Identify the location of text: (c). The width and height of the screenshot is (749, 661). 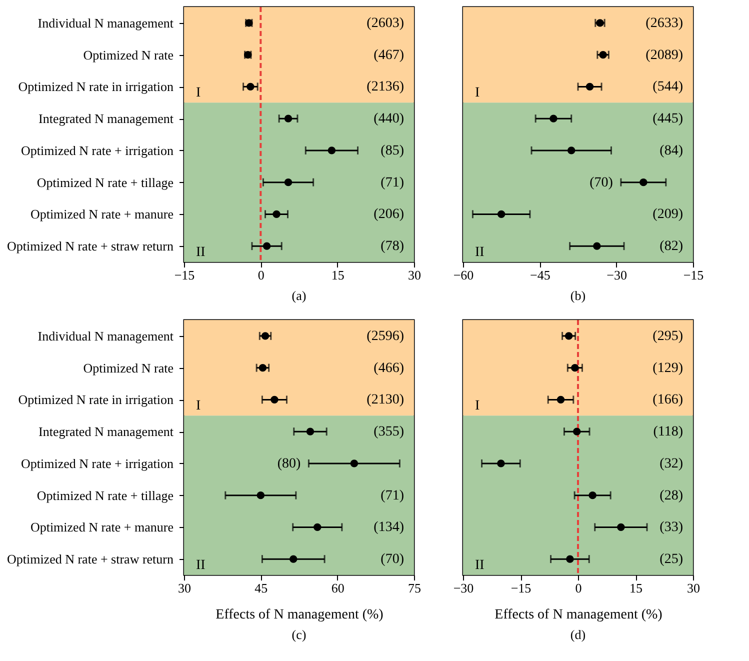
(299, 634).